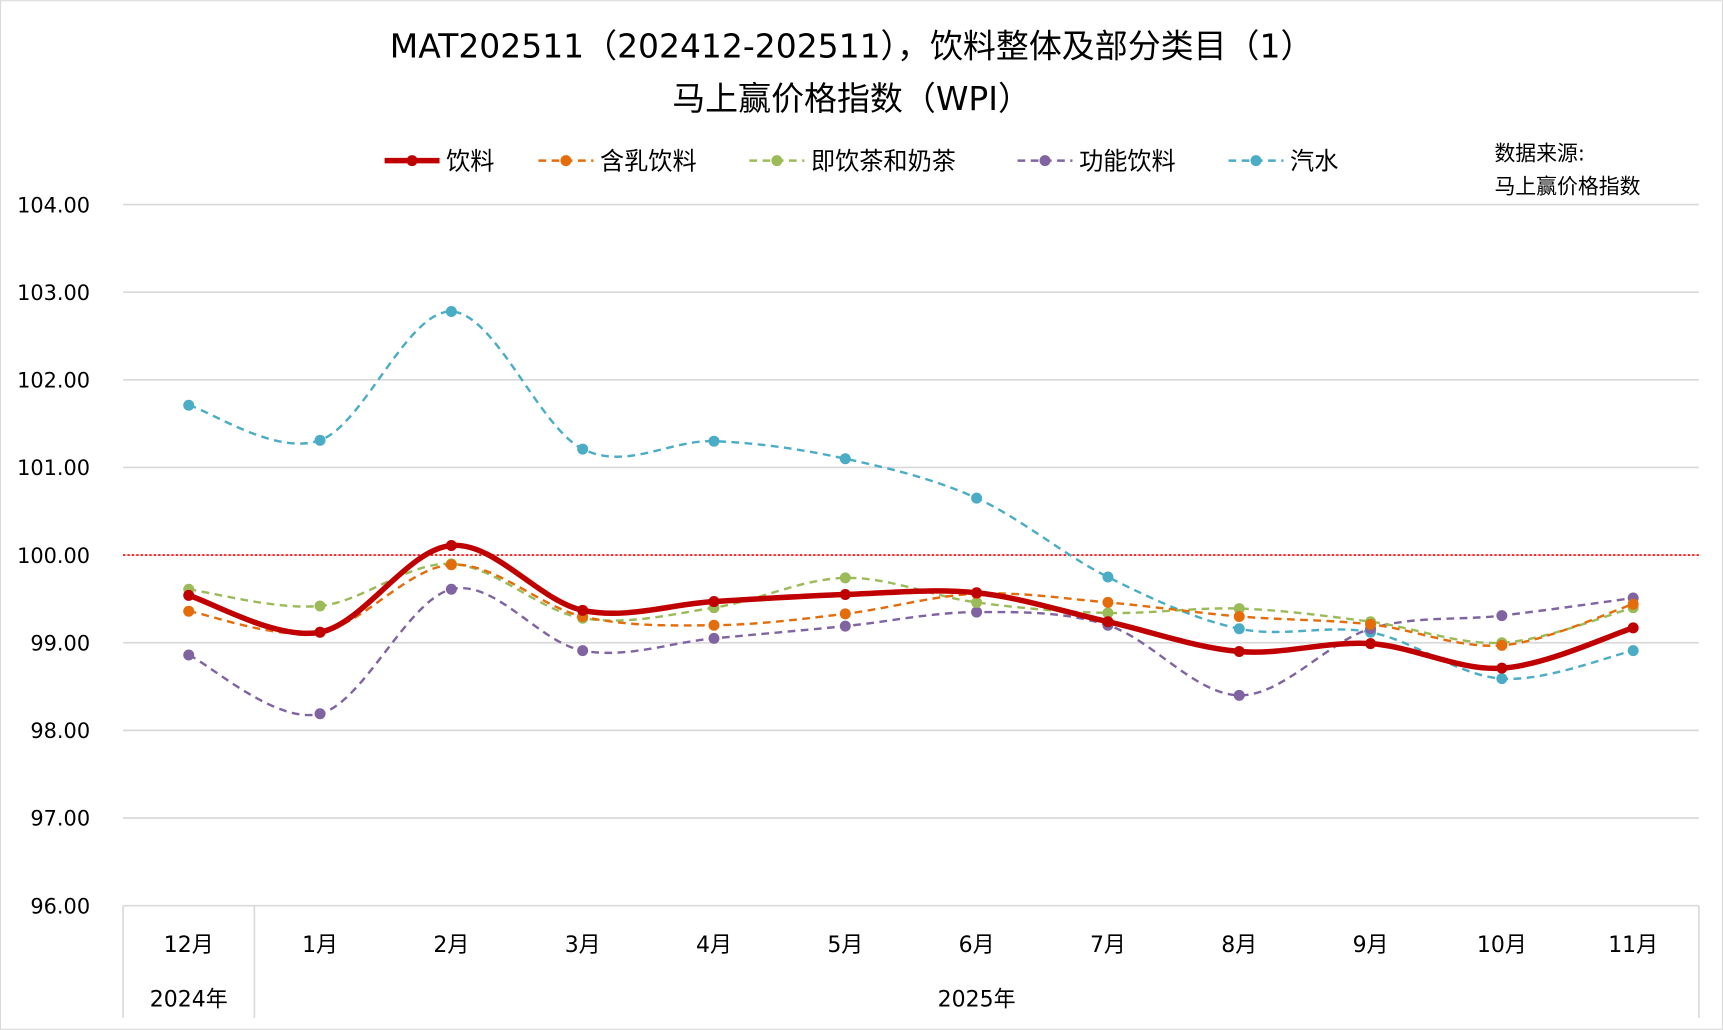  I want to click on source-note-line2: 马上赢价格指数, so click(1567, 187).